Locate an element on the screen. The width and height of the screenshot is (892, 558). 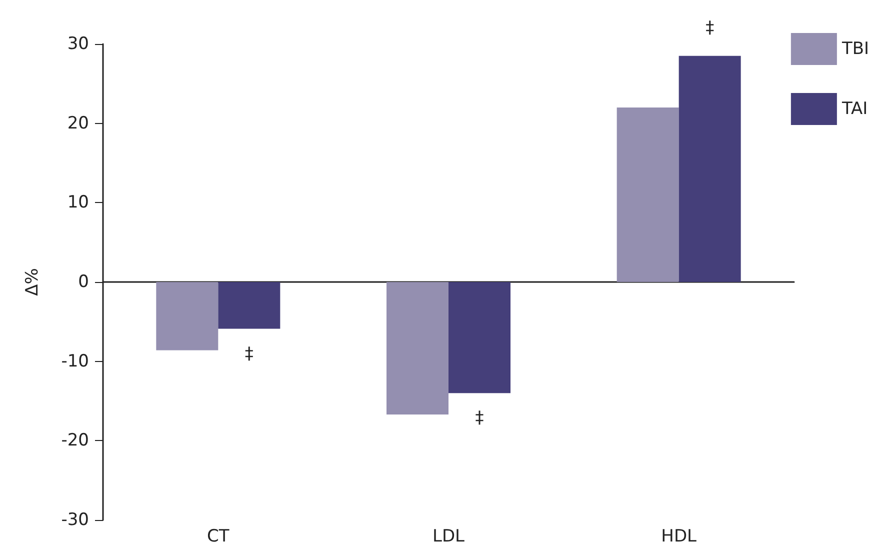
y-tick-label: -30 is located at coordinates (75, 520).